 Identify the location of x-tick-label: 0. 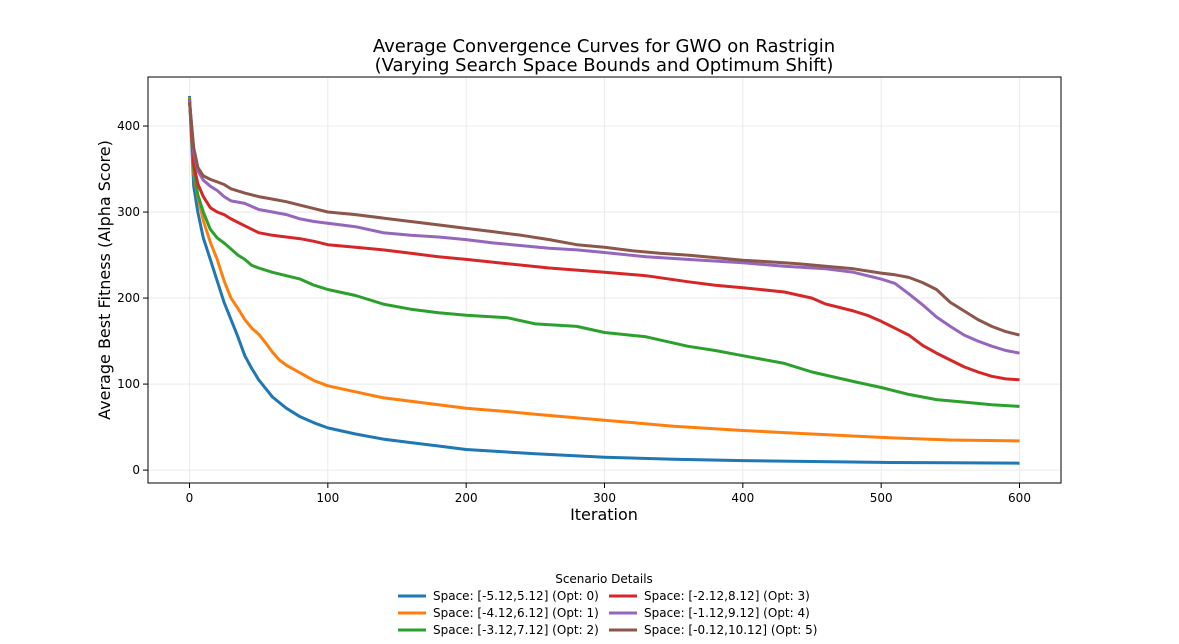
(190, 498).